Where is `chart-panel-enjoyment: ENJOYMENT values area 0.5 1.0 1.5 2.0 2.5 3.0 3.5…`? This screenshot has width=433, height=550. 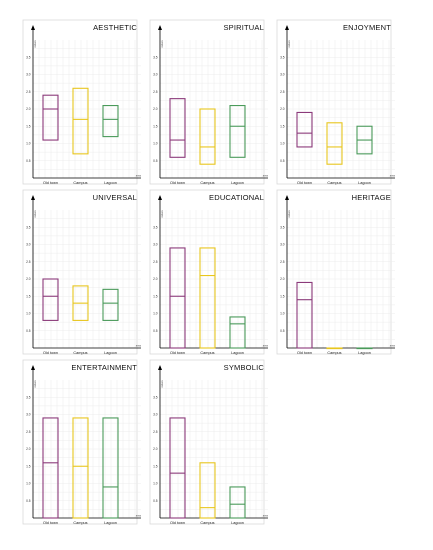
chart-panel-enjoyment: ENJOYMENT values area 0.5 1.0 1.5 2.0 2.5 3.0 3.5… is located at coordinates (336, 102).